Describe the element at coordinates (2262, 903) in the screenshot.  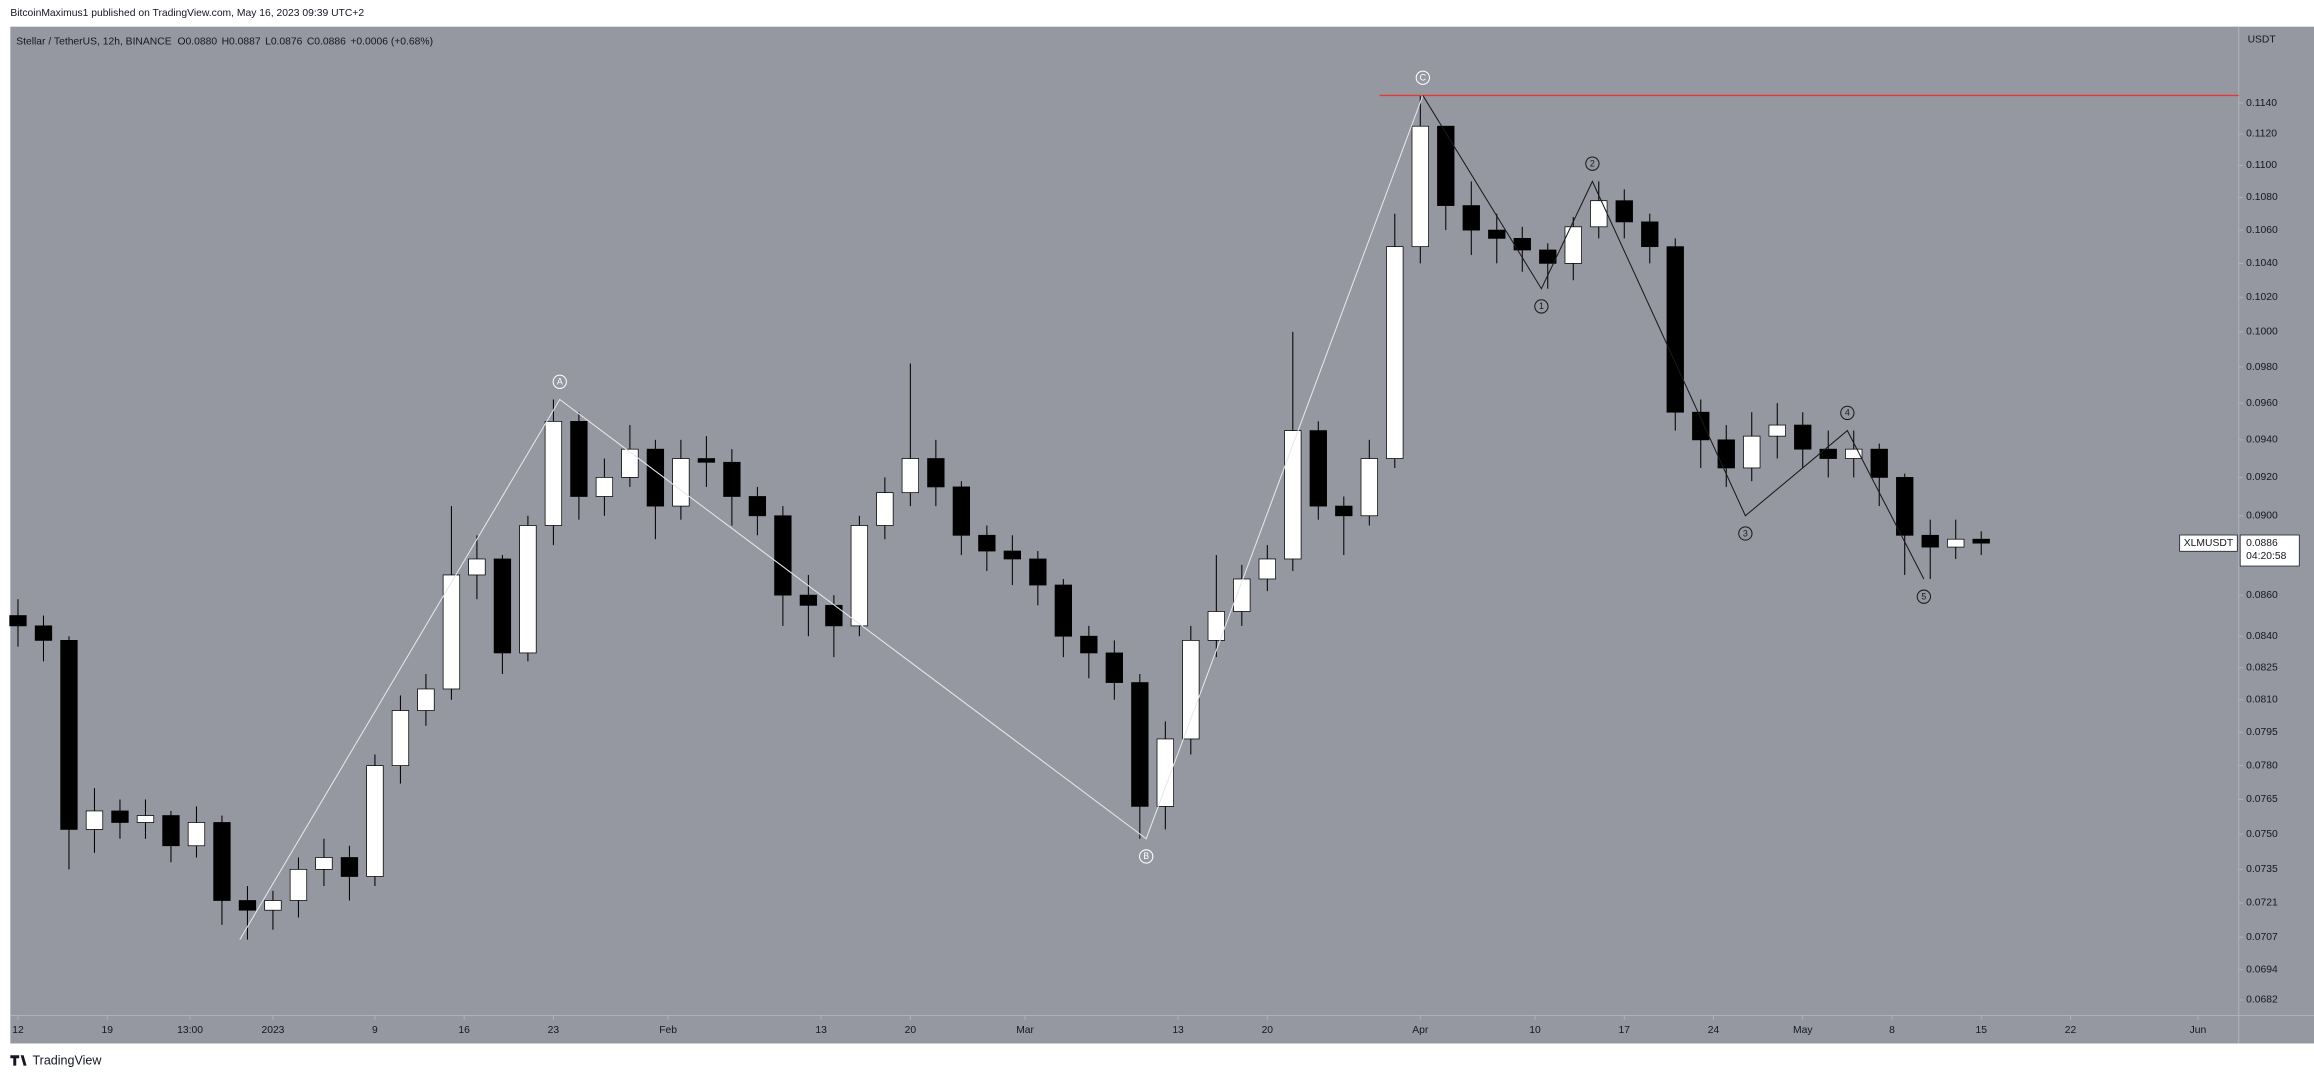
I see `y-tick-label: 0.0721` at that location.